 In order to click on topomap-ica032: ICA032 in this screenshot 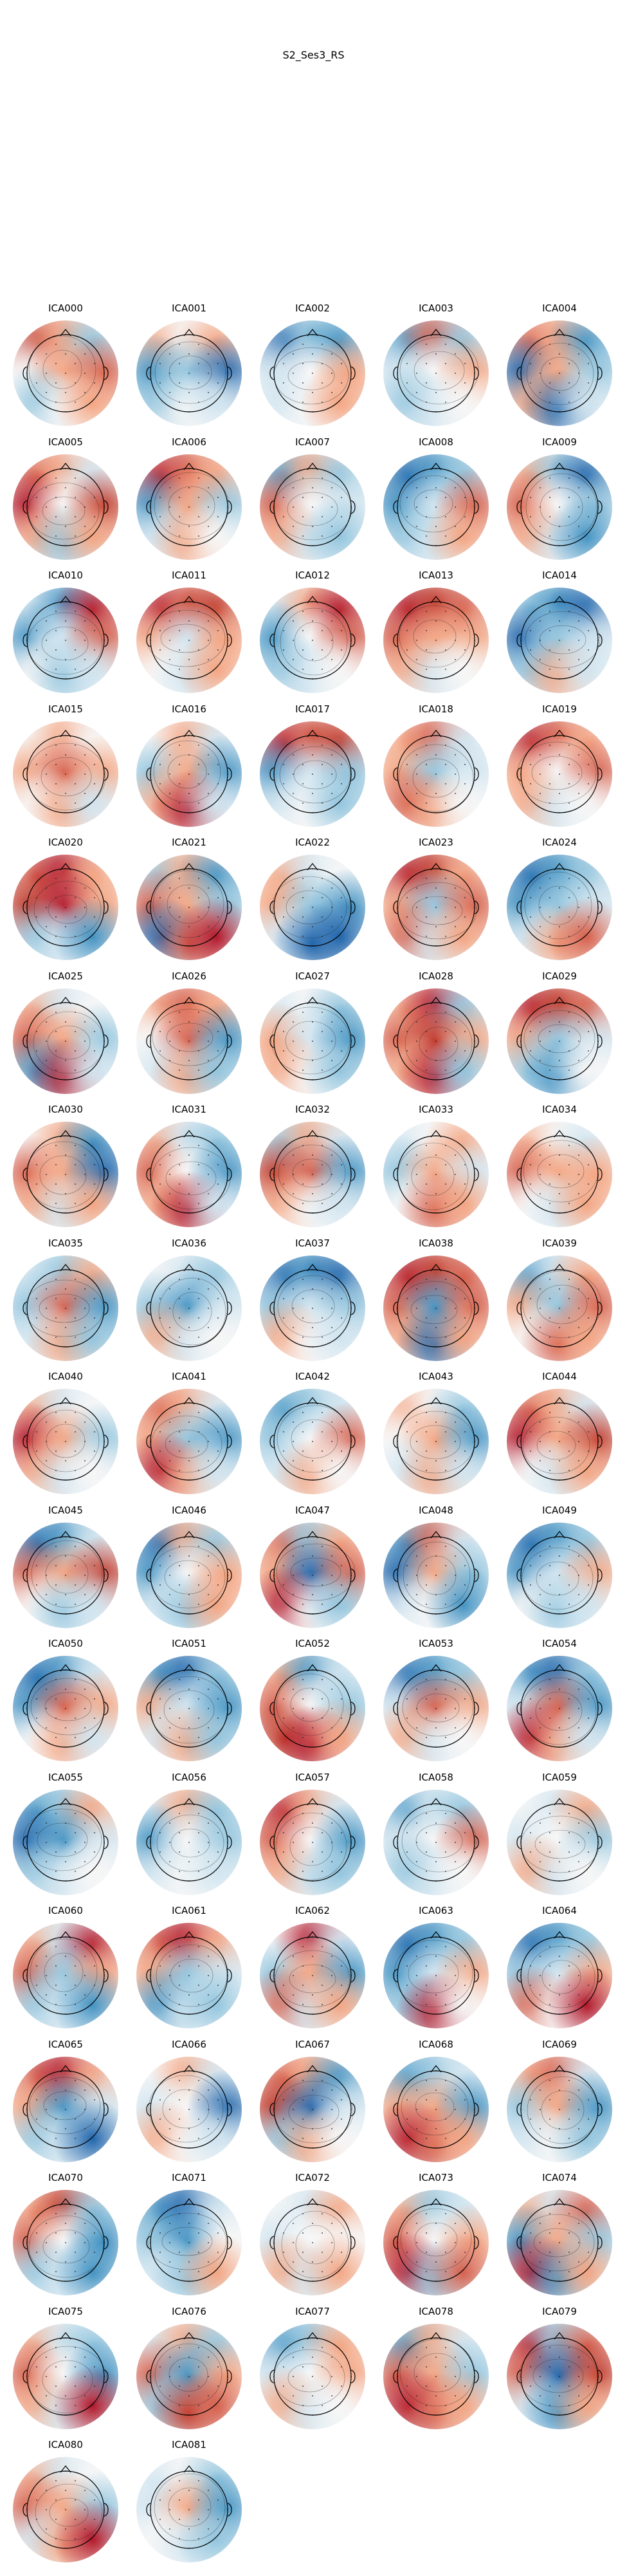, I will do `click(312, 1168)`.